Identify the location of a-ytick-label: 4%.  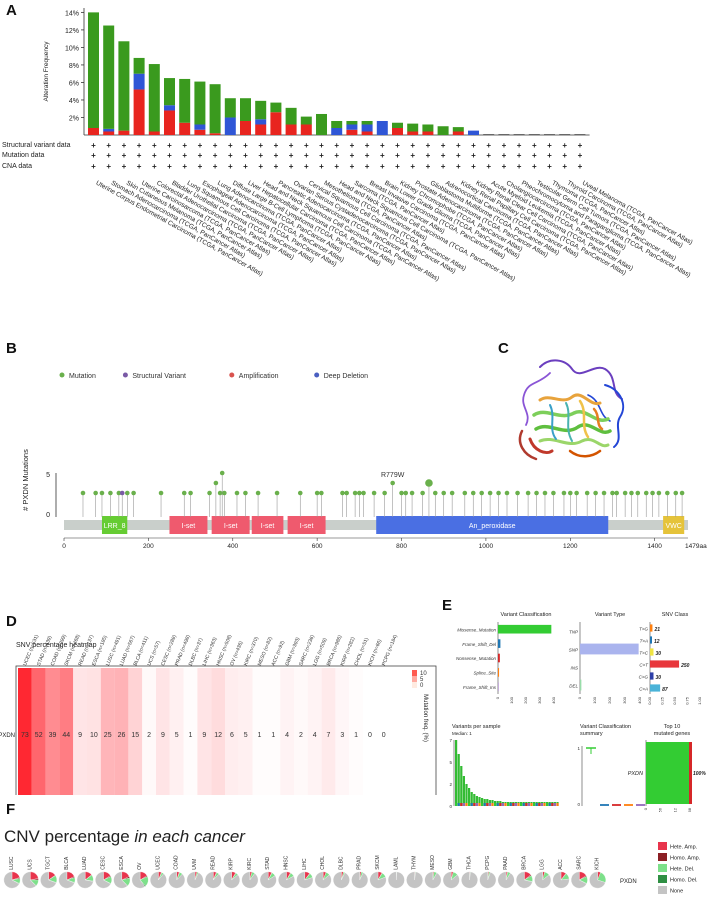
(74, 101).